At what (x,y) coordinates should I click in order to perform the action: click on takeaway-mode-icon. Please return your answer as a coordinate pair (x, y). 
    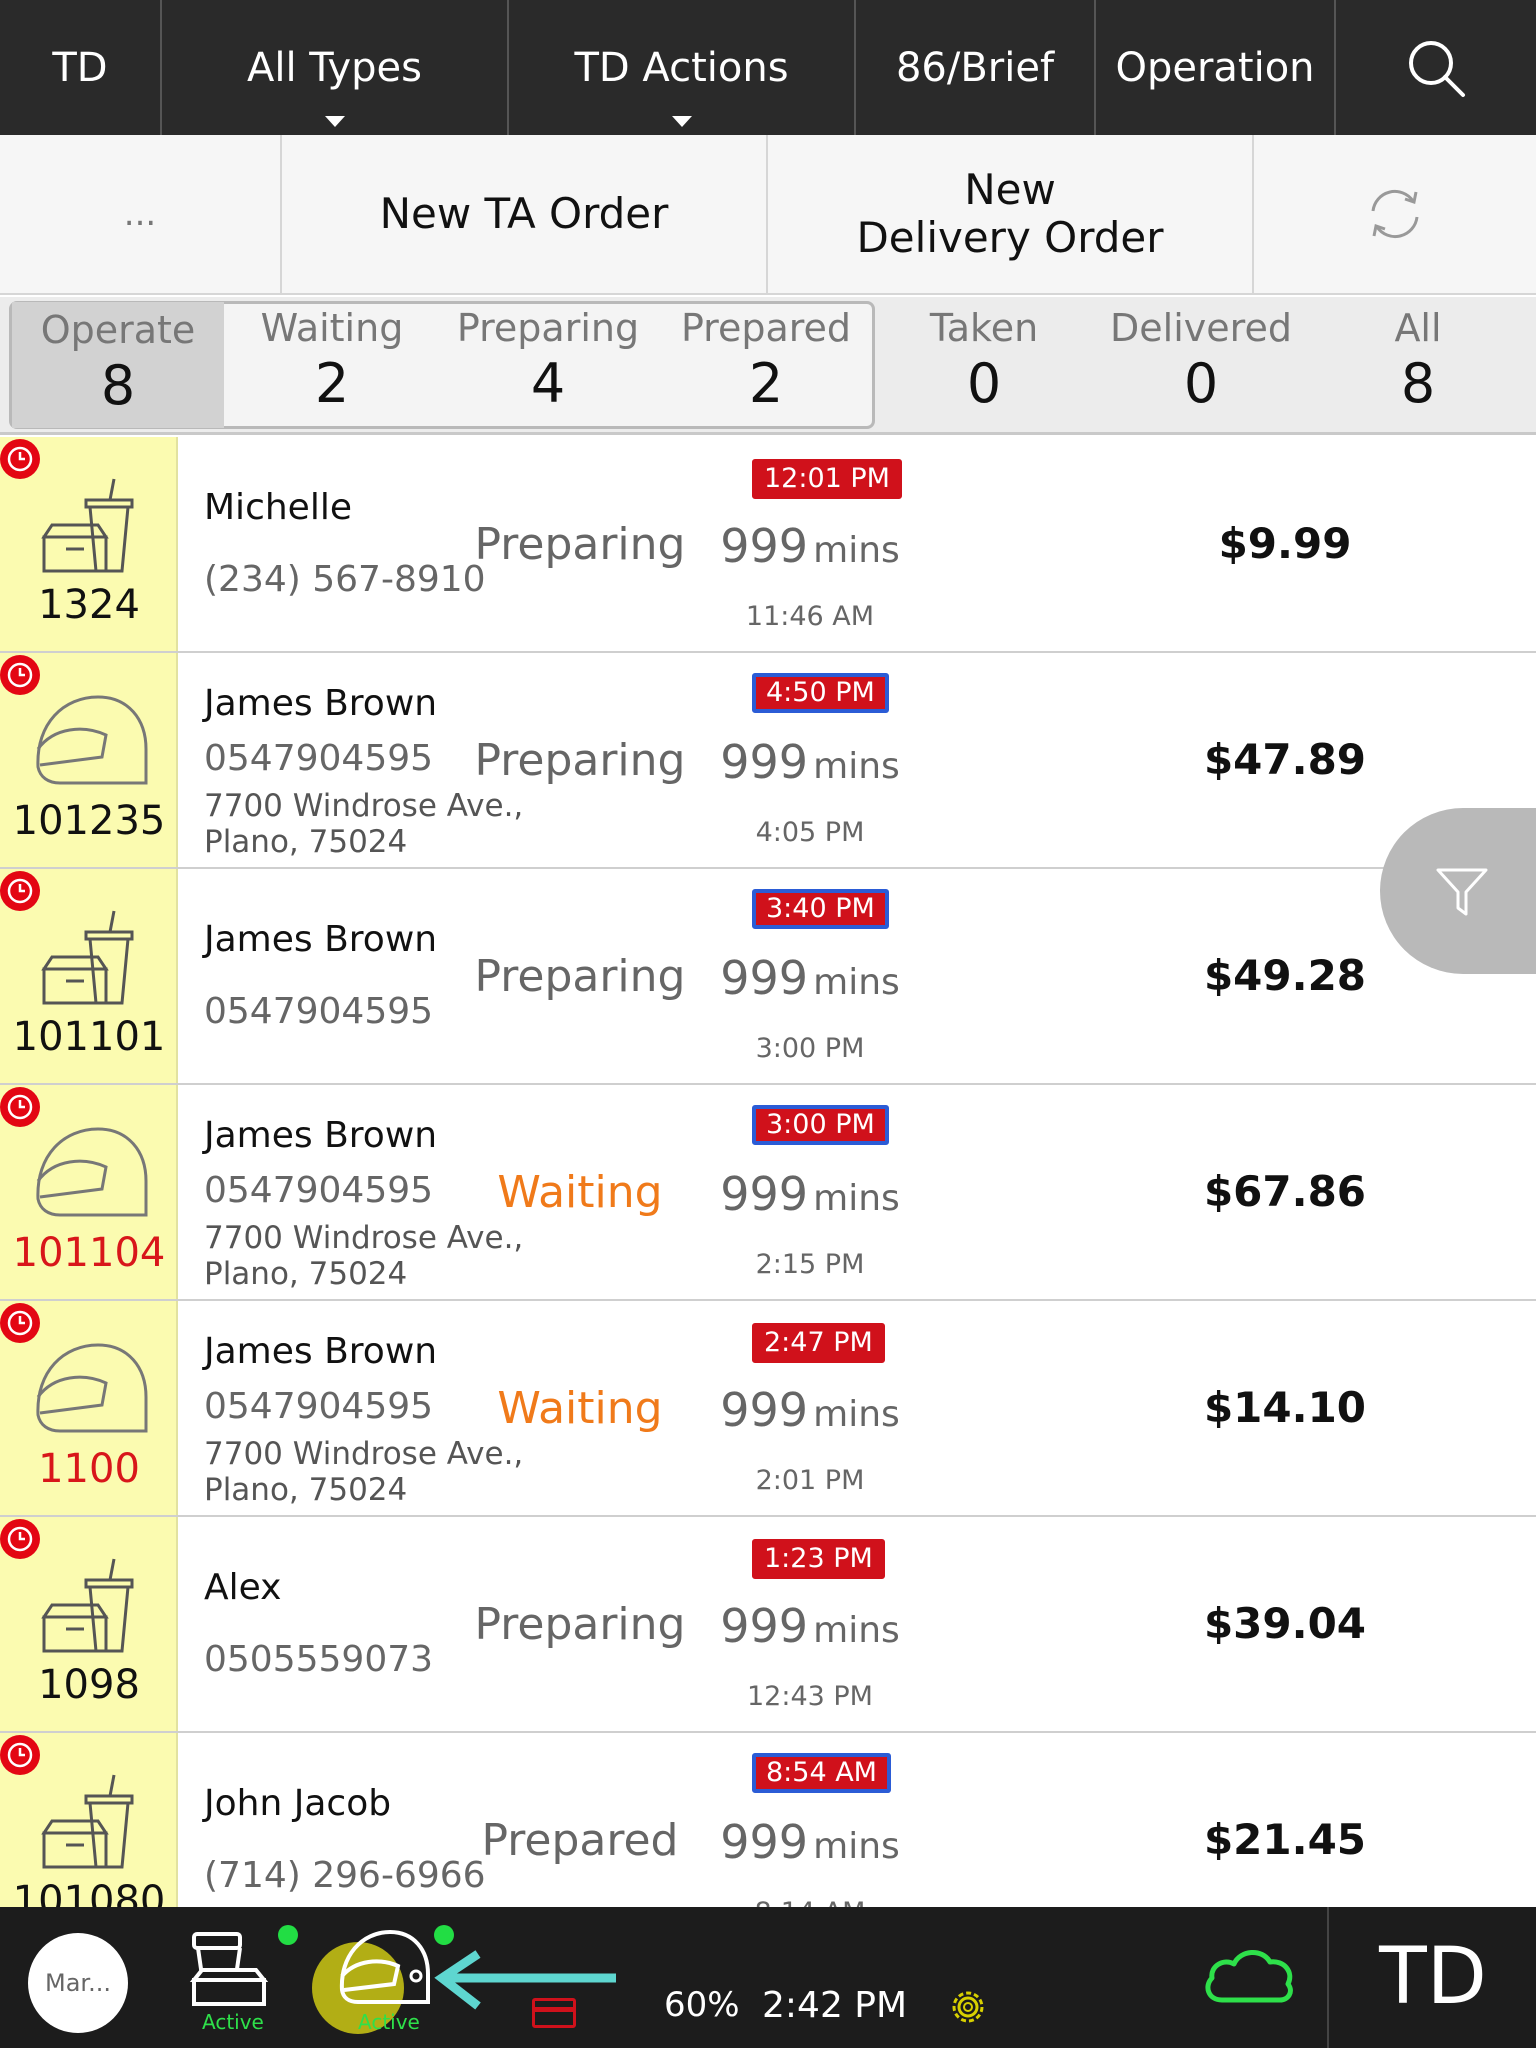
    Looking at the image, I should click on (229, 1968).